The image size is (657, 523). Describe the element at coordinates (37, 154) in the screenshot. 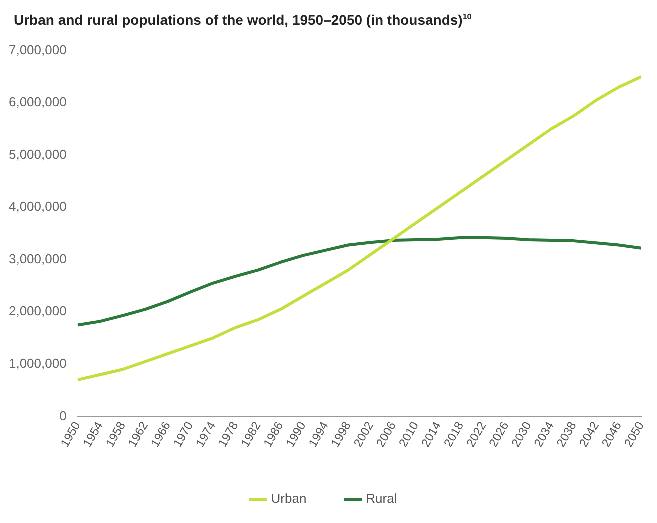

I see `y-tick-label: 5,000,000` at that location.